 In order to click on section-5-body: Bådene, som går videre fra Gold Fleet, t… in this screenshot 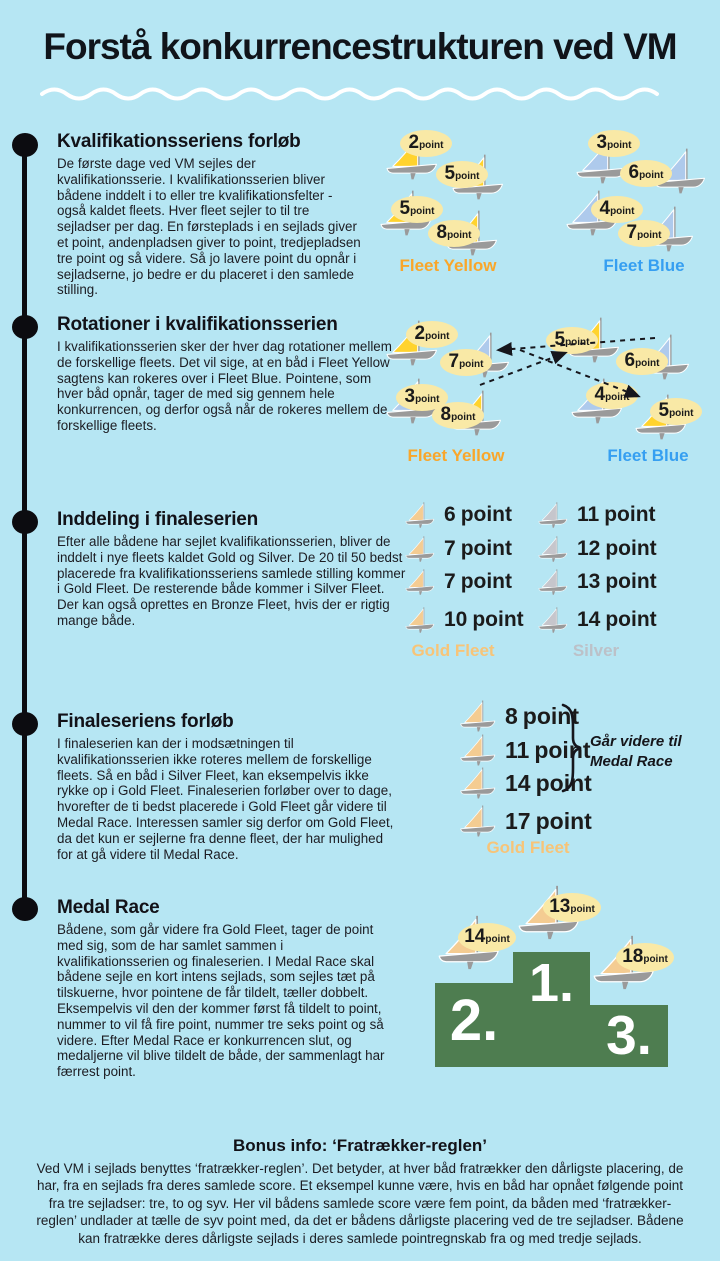, I will do `click(221, 1001)`.